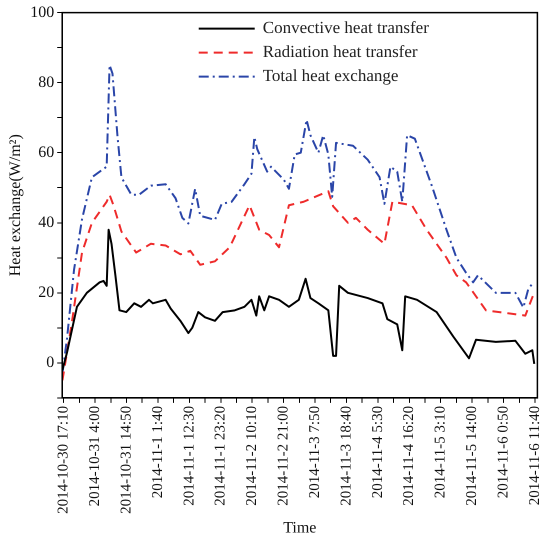  I want to click on legend-label: Radiation heat transfer, so click(340, 52).